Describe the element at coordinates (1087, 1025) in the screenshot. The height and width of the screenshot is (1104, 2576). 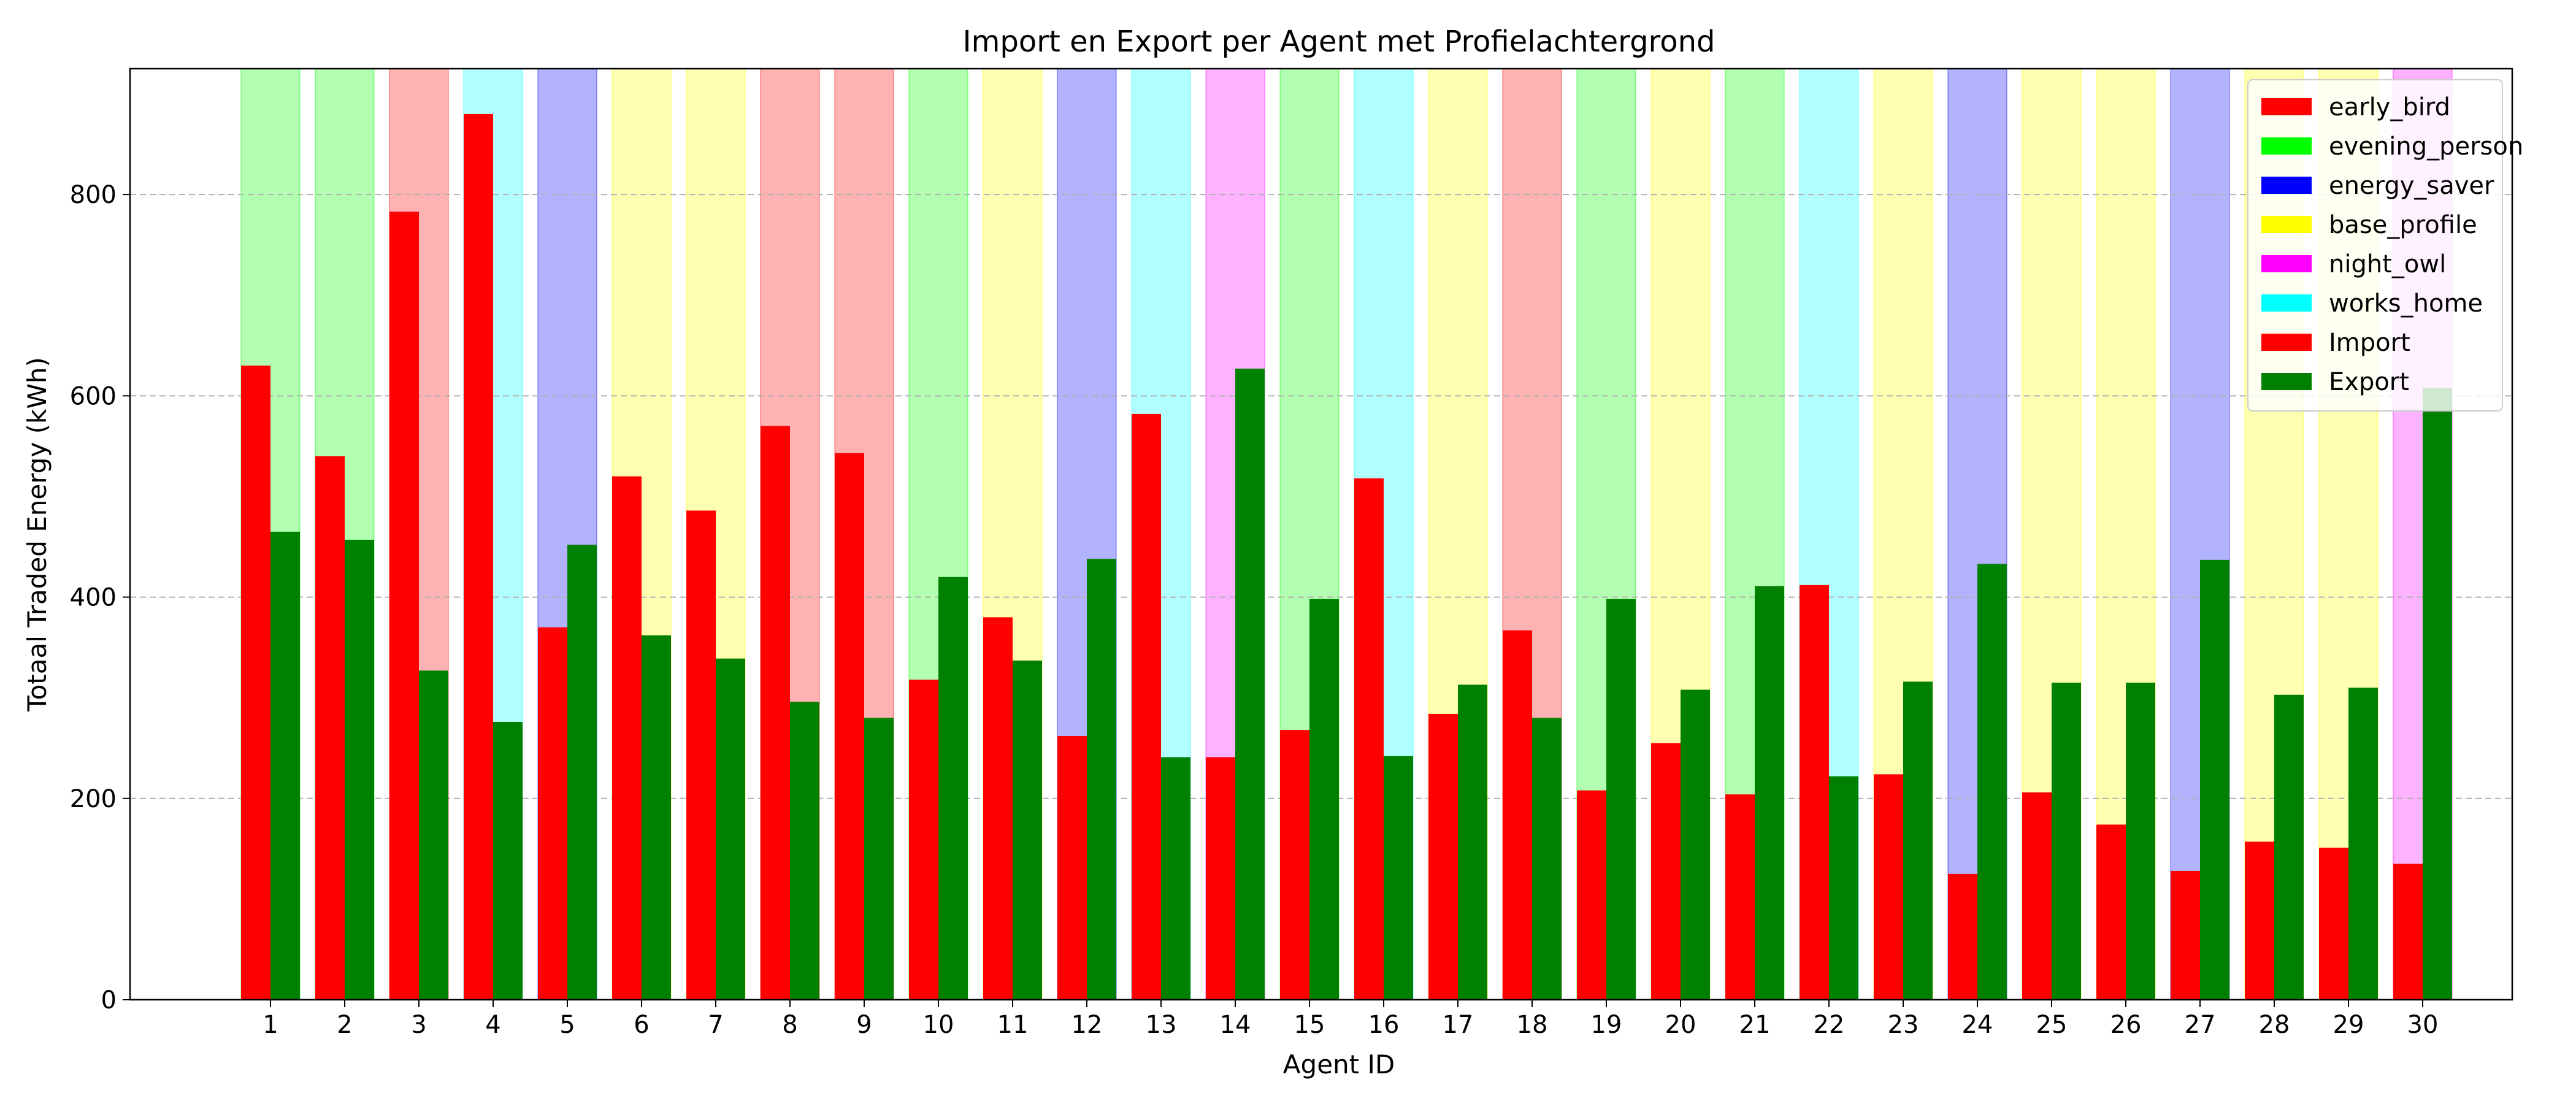
I see `x-tick-label-12: 12` at that location.